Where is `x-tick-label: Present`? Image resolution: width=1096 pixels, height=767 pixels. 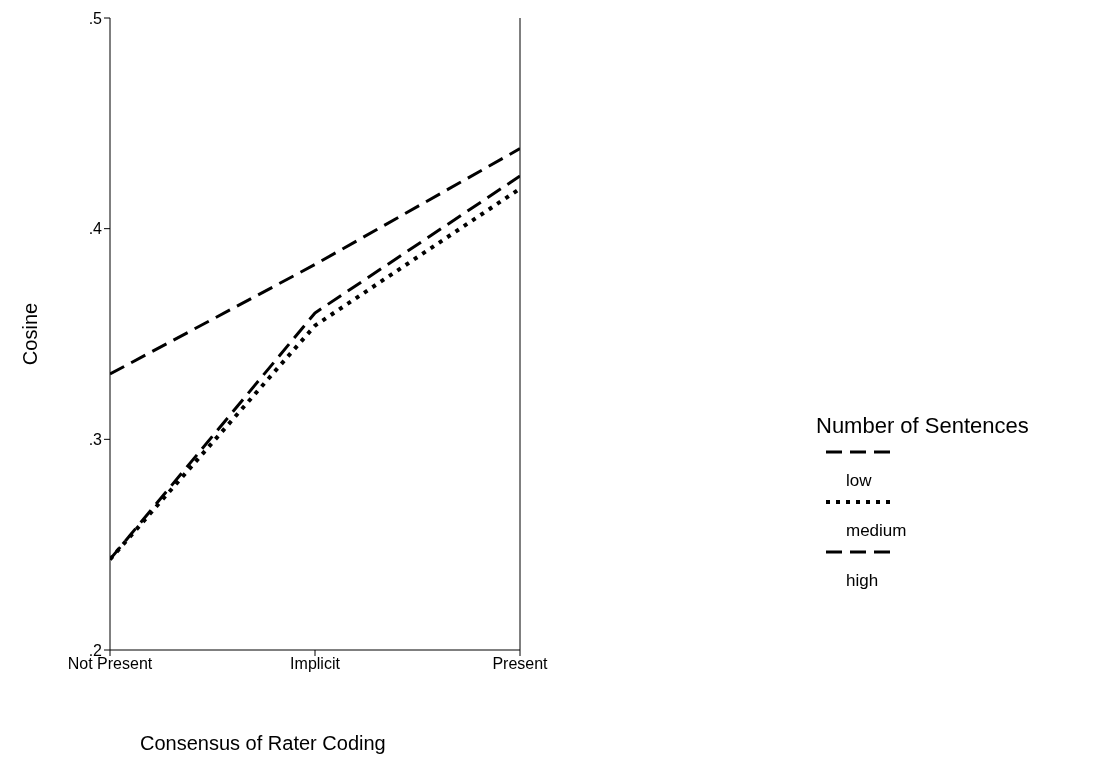
x-tick-label: Present is located at coordinates (520, 664).